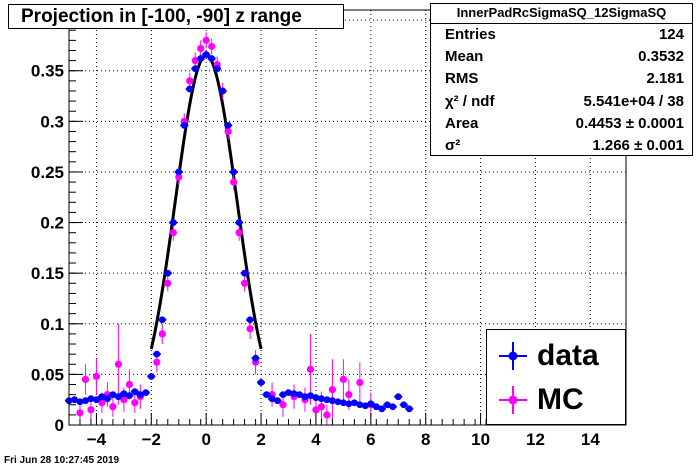  What do you see at coordinates (47, 71) in the screenshot?
I see `y-tick-label: 0.35` at bounding box center [47, 71].